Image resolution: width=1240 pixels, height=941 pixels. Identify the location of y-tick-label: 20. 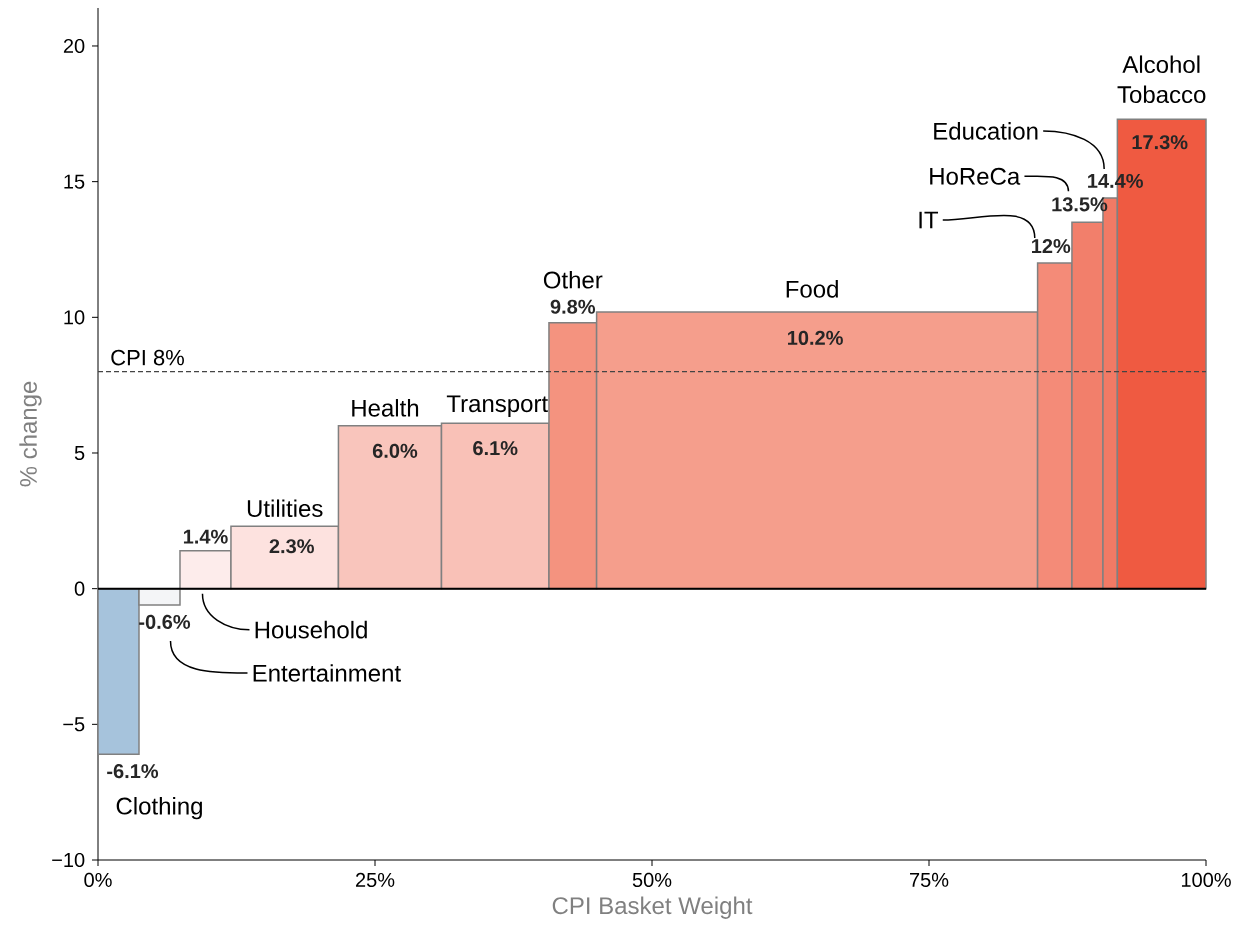
(74, 46).